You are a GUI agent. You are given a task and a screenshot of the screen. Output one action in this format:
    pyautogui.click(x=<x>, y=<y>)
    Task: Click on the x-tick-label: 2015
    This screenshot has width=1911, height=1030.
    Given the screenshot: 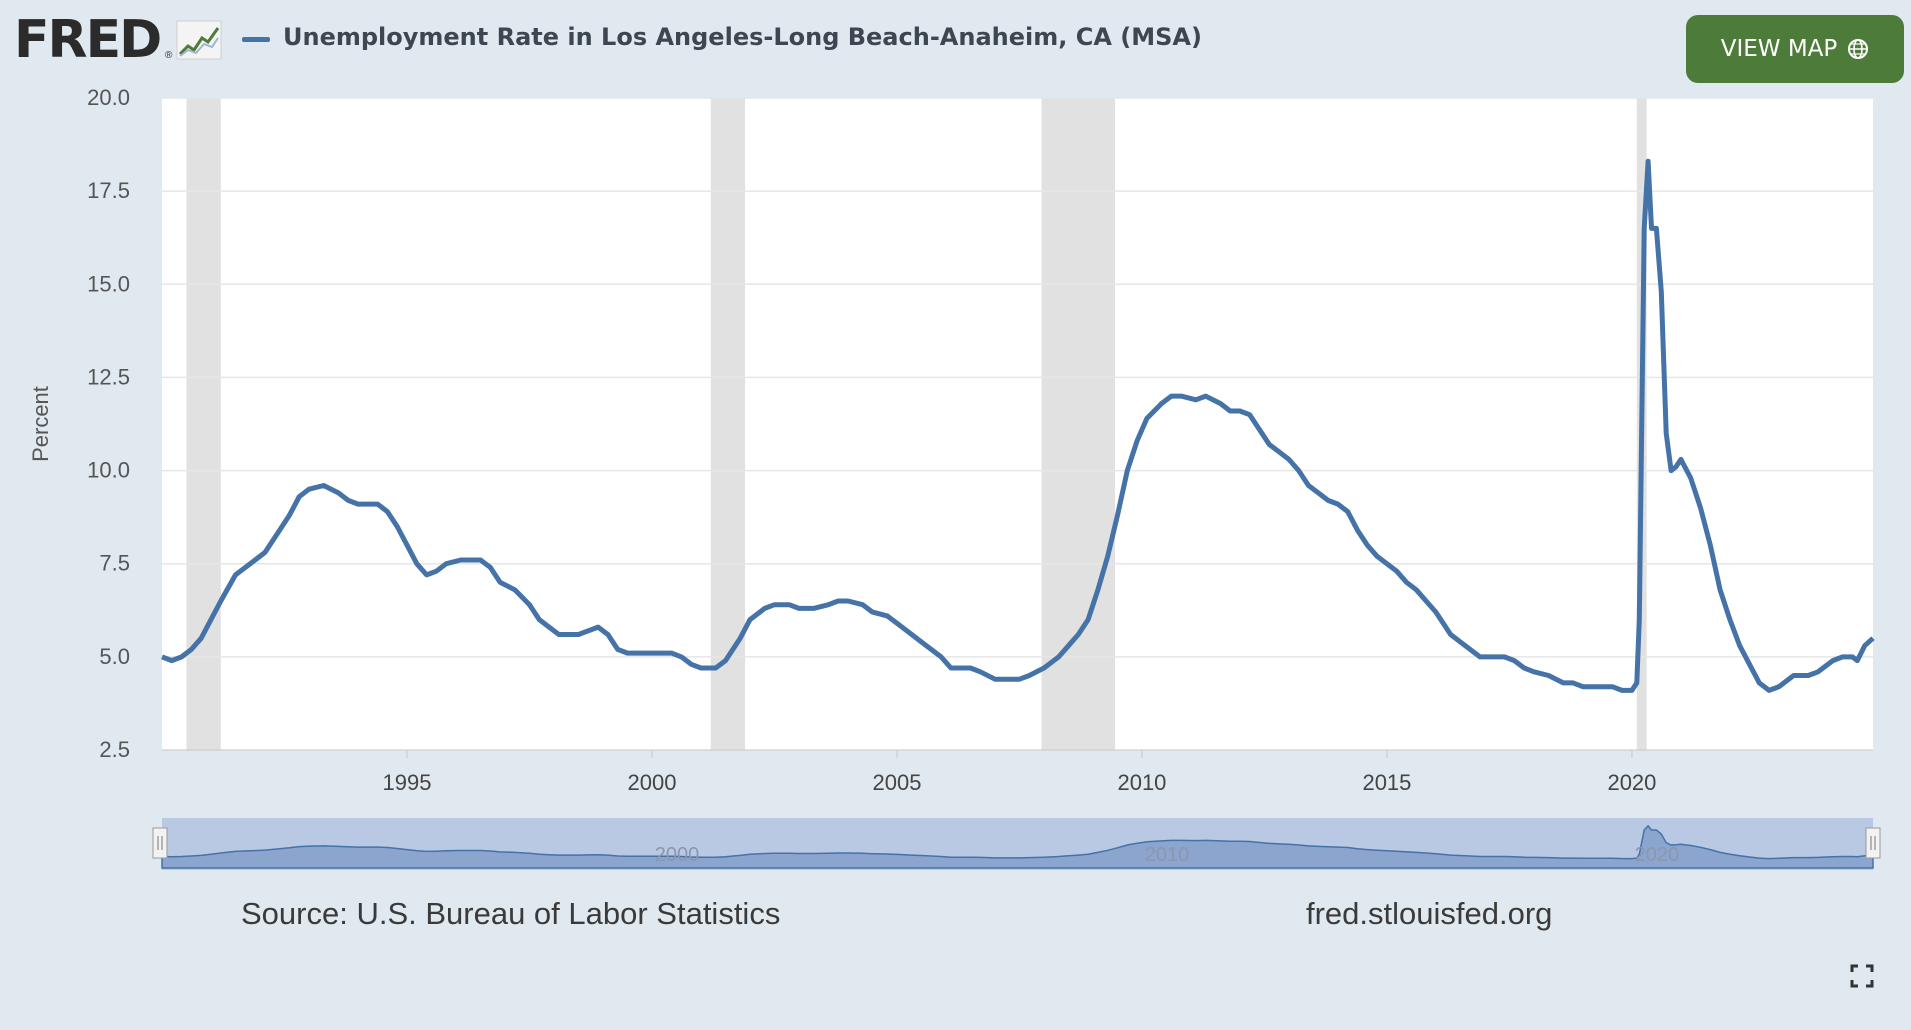 What is the action you would take?
    pyautogui.click(x=1386, y=782)
    